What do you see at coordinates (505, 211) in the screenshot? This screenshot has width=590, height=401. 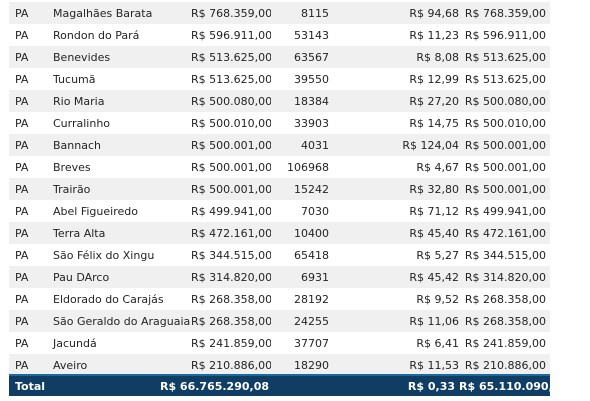 I see `cell-valor2: R$ 499.941,00` at bounding box center [505, 211].